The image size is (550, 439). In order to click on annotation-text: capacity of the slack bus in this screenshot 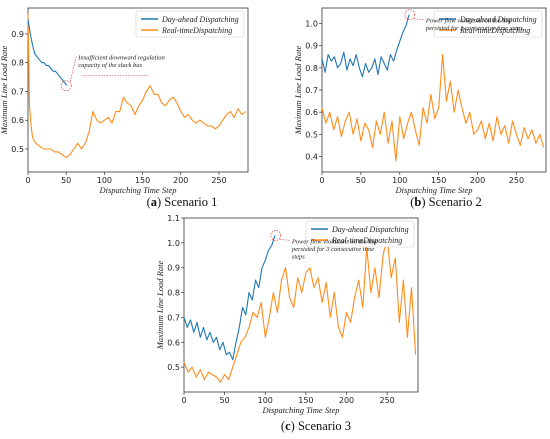, I will do `click(110, 65)`.